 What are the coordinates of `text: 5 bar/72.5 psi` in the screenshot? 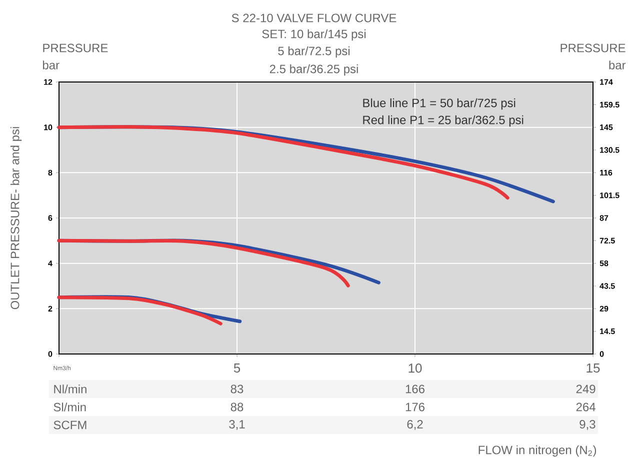 It's located at (314, 52).